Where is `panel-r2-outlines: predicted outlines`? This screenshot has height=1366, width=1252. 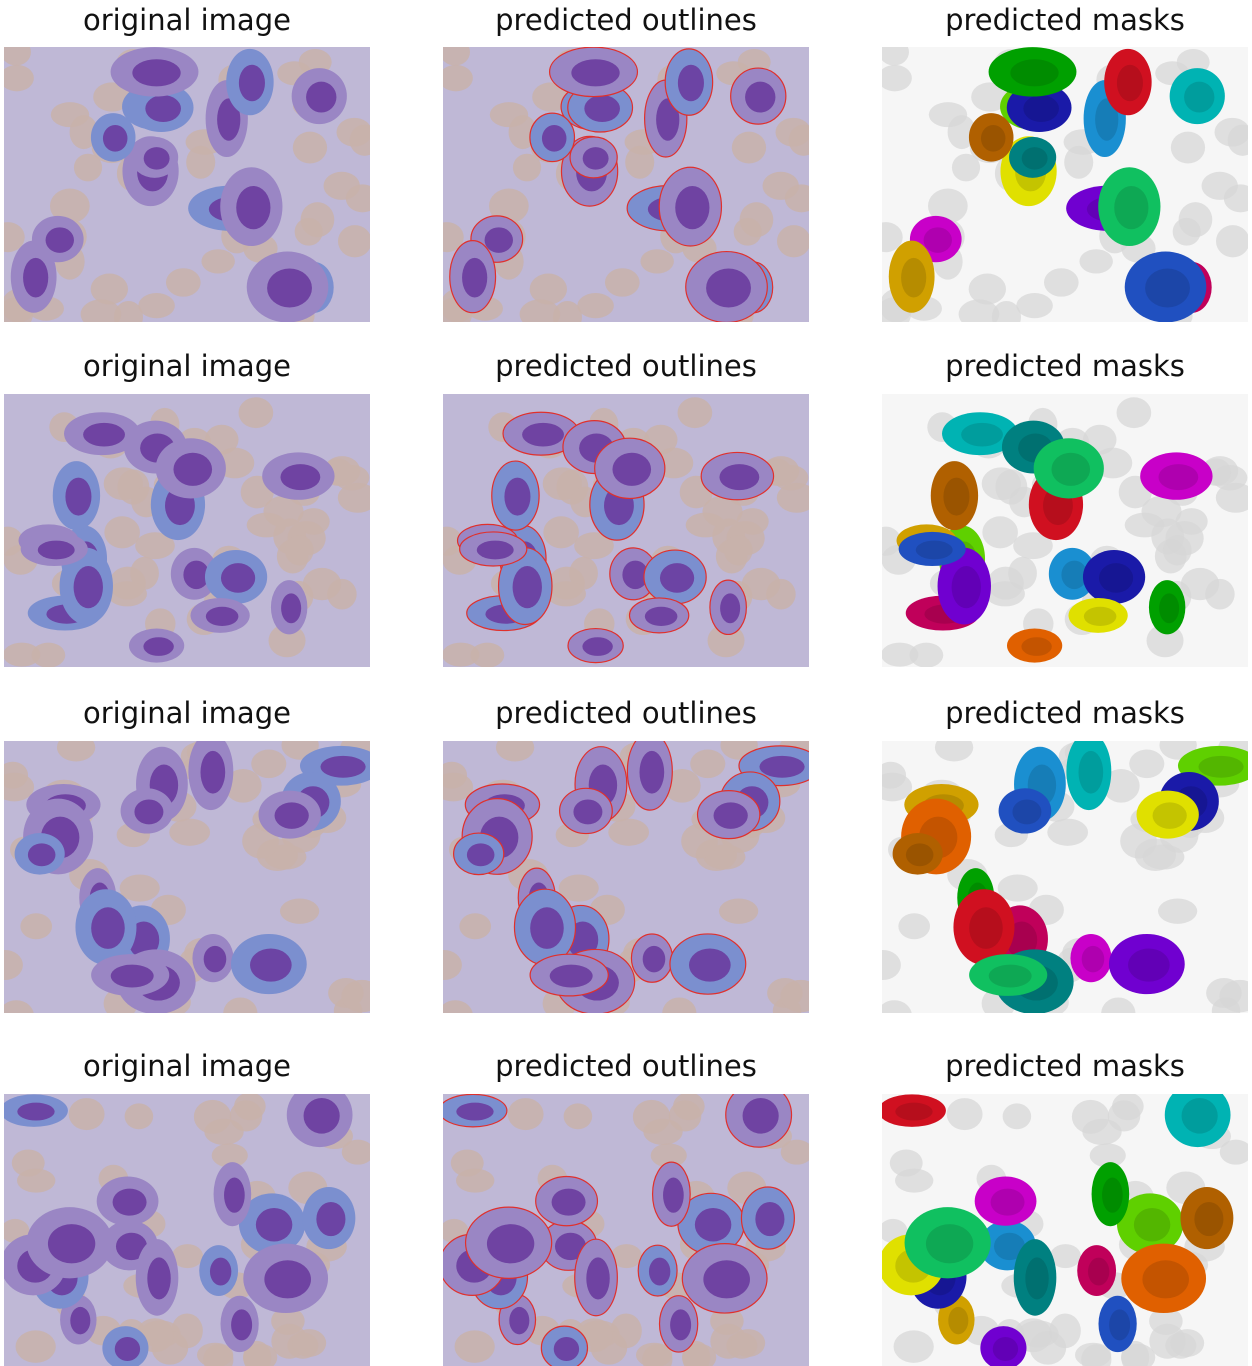 panel-r2-outlines: predicted outlines is located at coordinates (626, 506).